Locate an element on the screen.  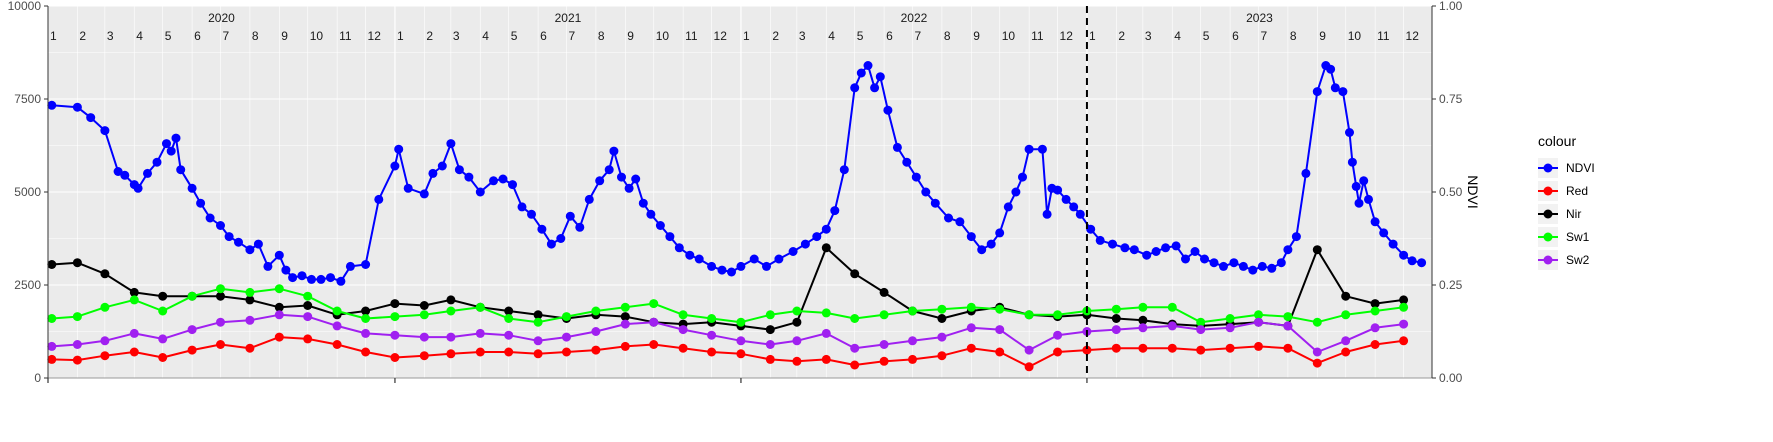
series-line-sw1 is located at coordinates (727, 305).